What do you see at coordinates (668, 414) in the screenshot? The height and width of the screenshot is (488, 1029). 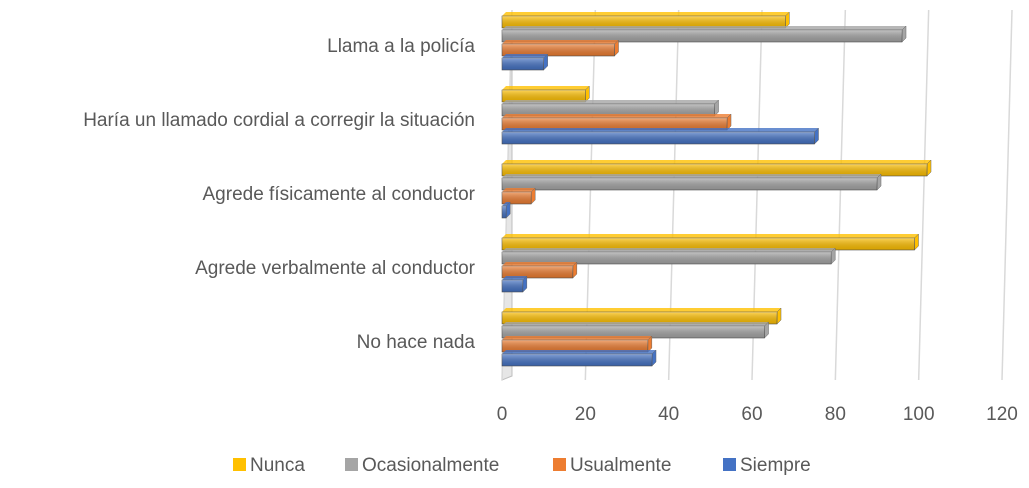 I see `x-tick-label: 40` at bounding box center [668, 414].